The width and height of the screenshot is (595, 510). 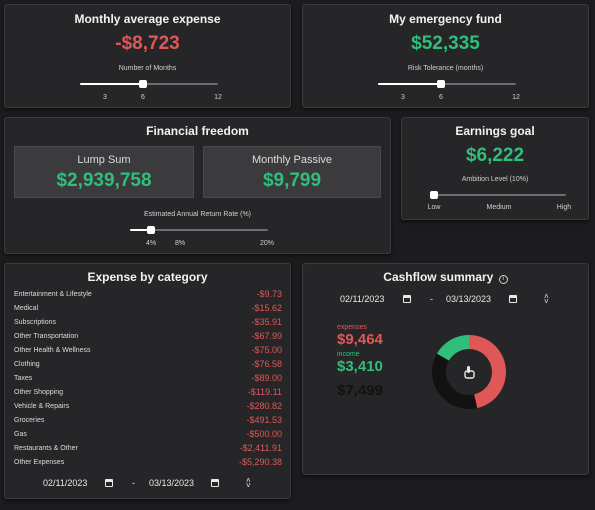 What do you see at coordinates (503, 279) in the screenshot?
I see `info-icon: i` at bounding box center [503, 279].